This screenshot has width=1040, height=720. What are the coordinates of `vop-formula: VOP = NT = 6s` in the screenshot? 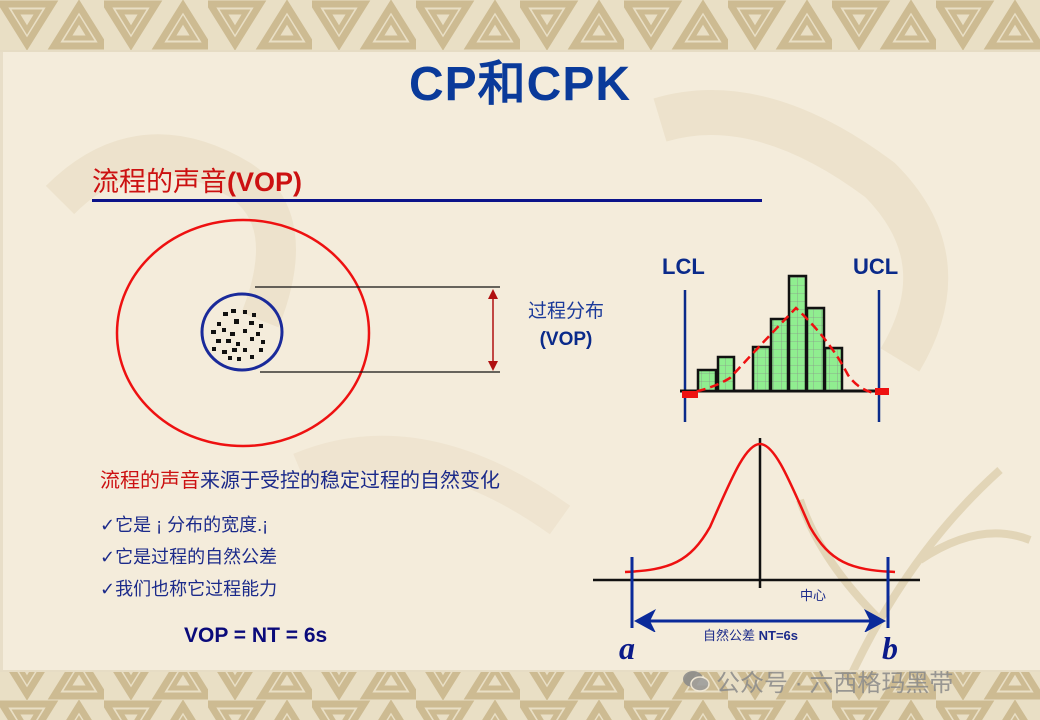 It's located at (256, 635).